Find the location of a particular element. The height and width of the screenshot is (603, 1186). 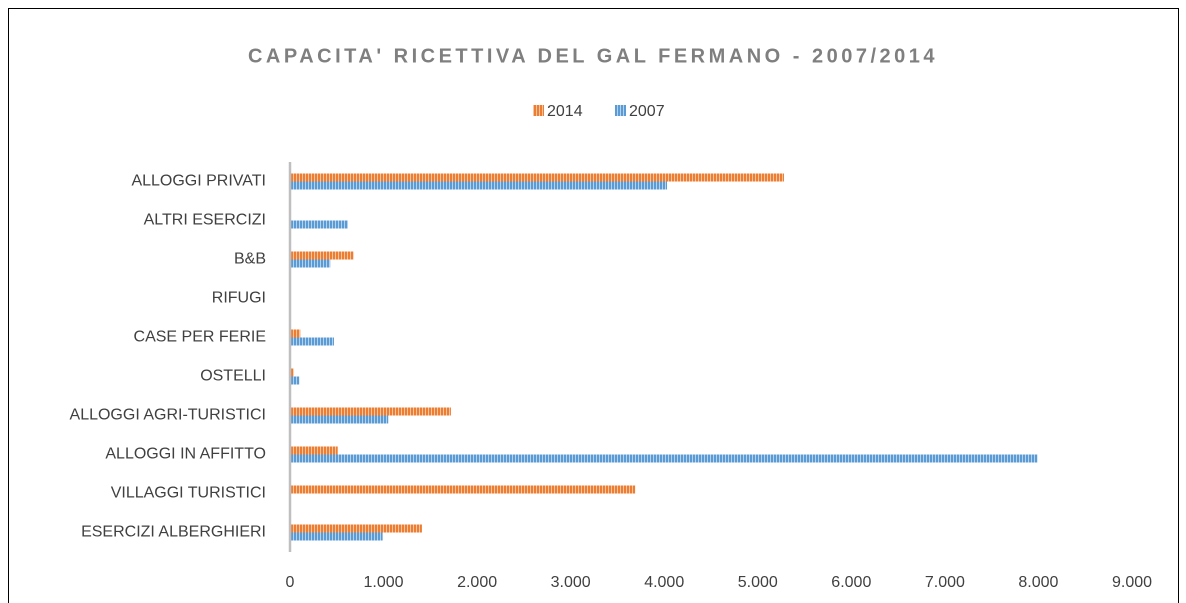

x-tick-label: 0 is located at coordinates (290, 582).